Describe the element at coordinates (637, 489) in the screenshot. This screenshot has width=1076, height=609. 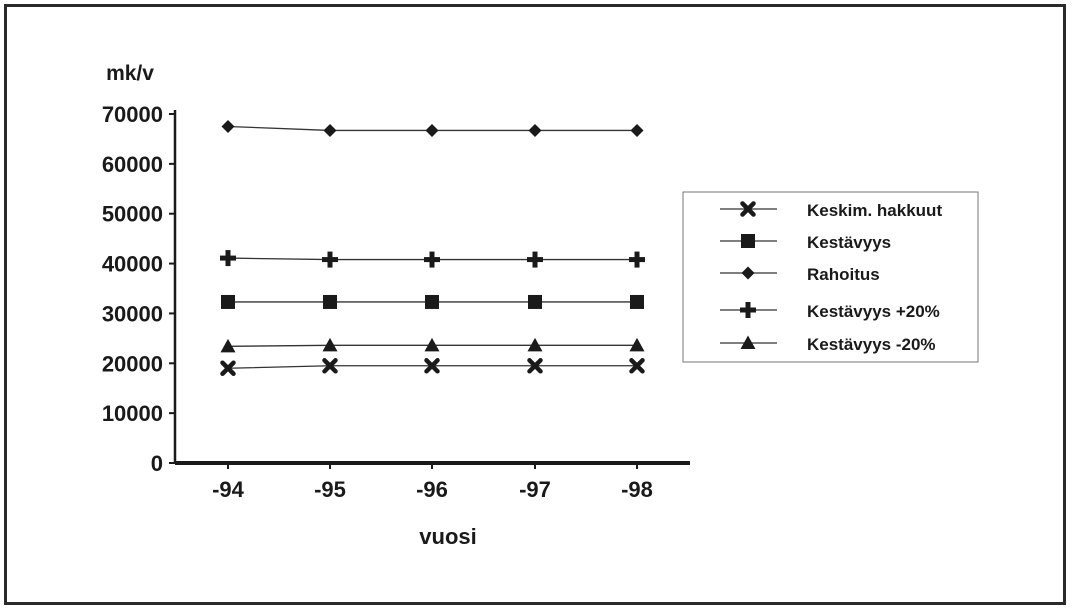
I see `x-tick-label: -98` at that location.